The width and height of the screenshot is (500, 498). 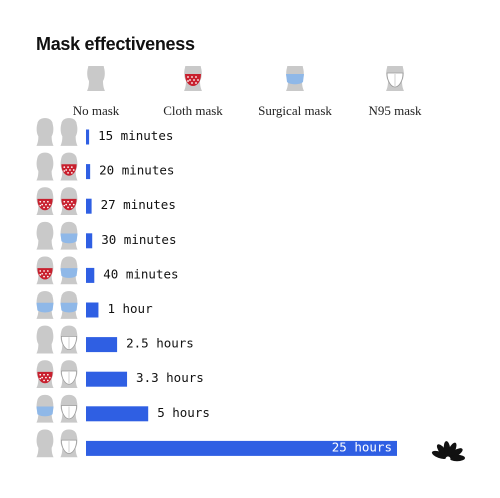 I want to click on bar-value-label: 1 hour, so click(x=130, y=308).